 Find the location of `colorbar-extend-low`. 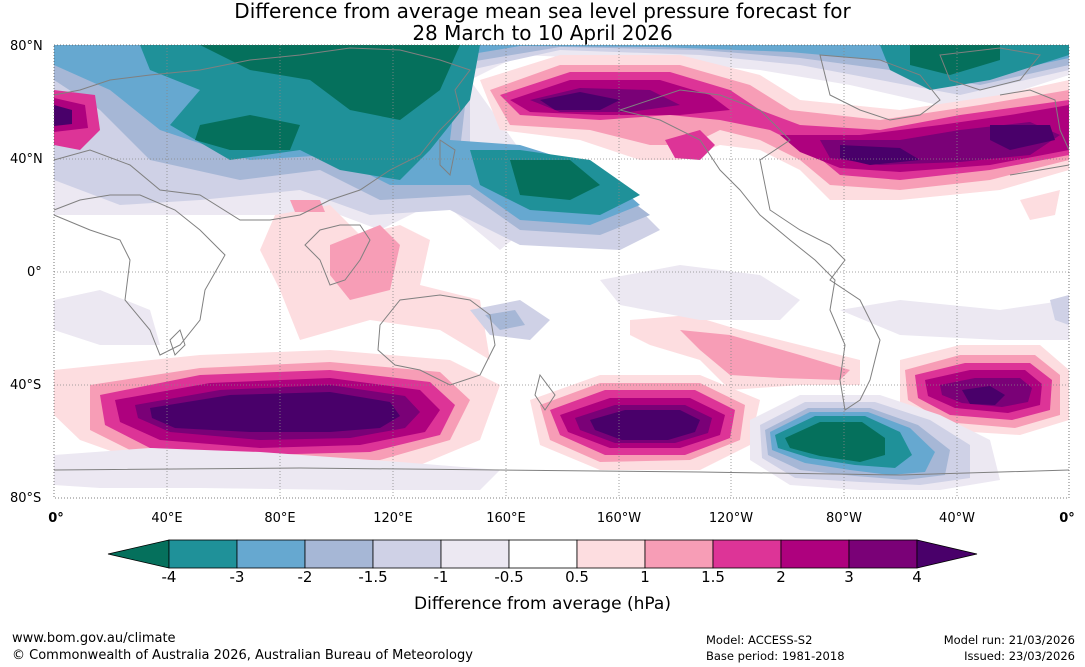

colorbar-extend-low is located at coordinates (138, 554).